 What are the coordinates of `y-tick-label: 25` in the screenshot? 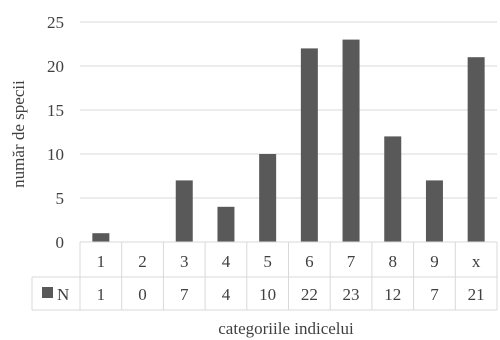 It's located at (55, 22).